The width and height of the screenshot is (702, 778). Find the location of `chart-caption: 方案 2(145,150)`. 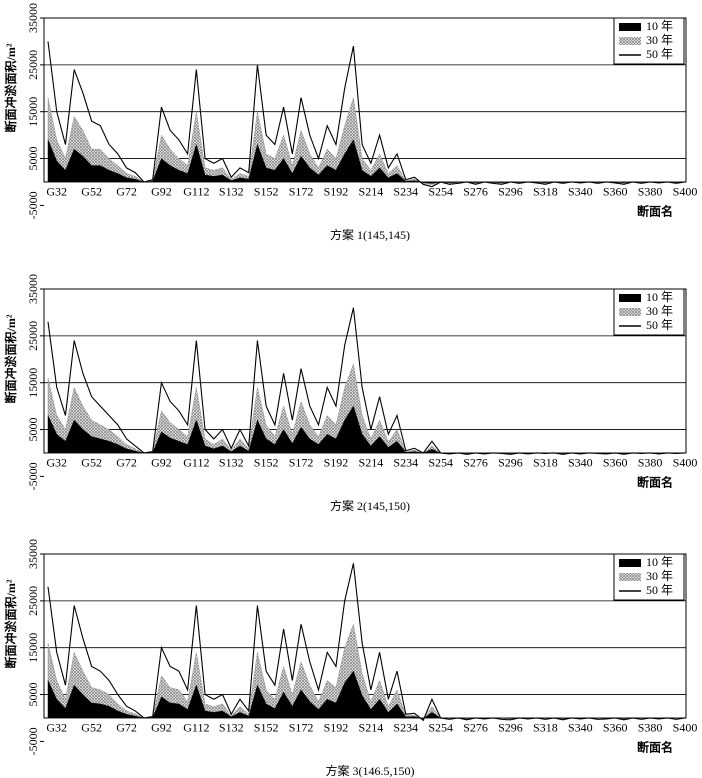

chart-caption: 方案 2(145,150) is located at coordinates (370, 505).